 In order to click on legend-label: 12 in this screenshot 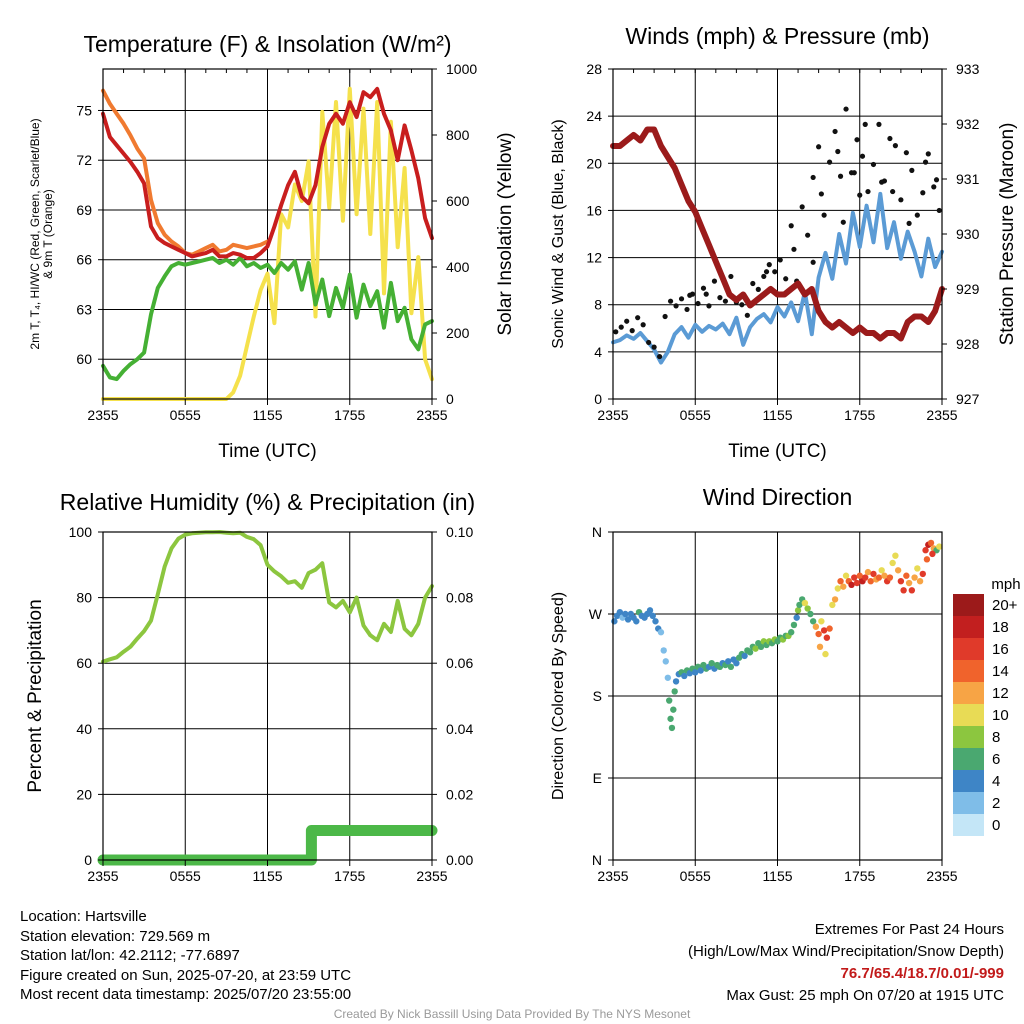, I will do `click(1000, 693)`.